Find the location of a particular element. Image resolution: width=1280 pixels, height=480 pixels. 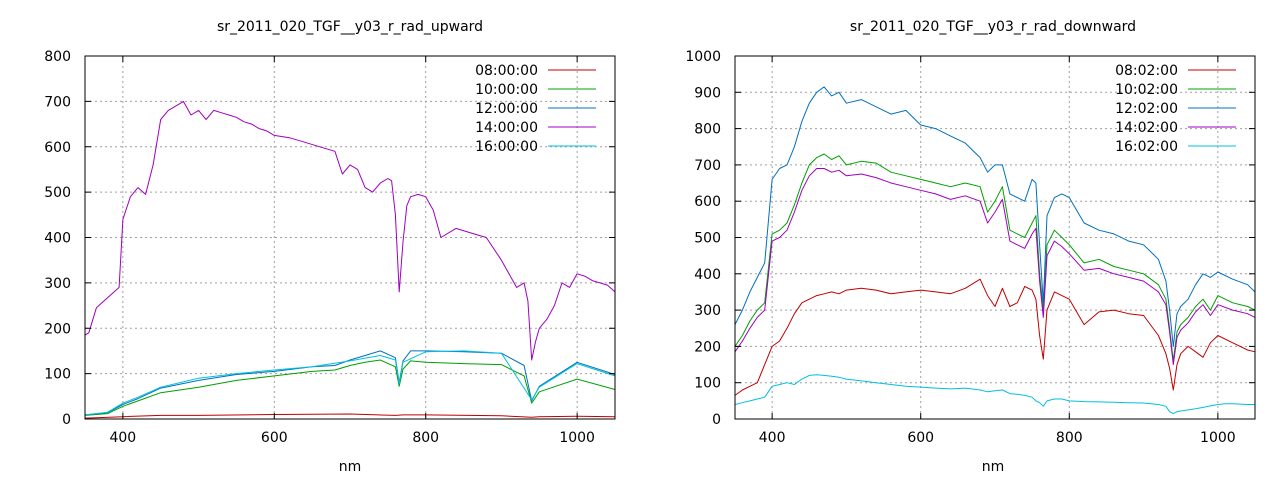

legend-label: 10:00:00 is located at coordinates (506, 90).